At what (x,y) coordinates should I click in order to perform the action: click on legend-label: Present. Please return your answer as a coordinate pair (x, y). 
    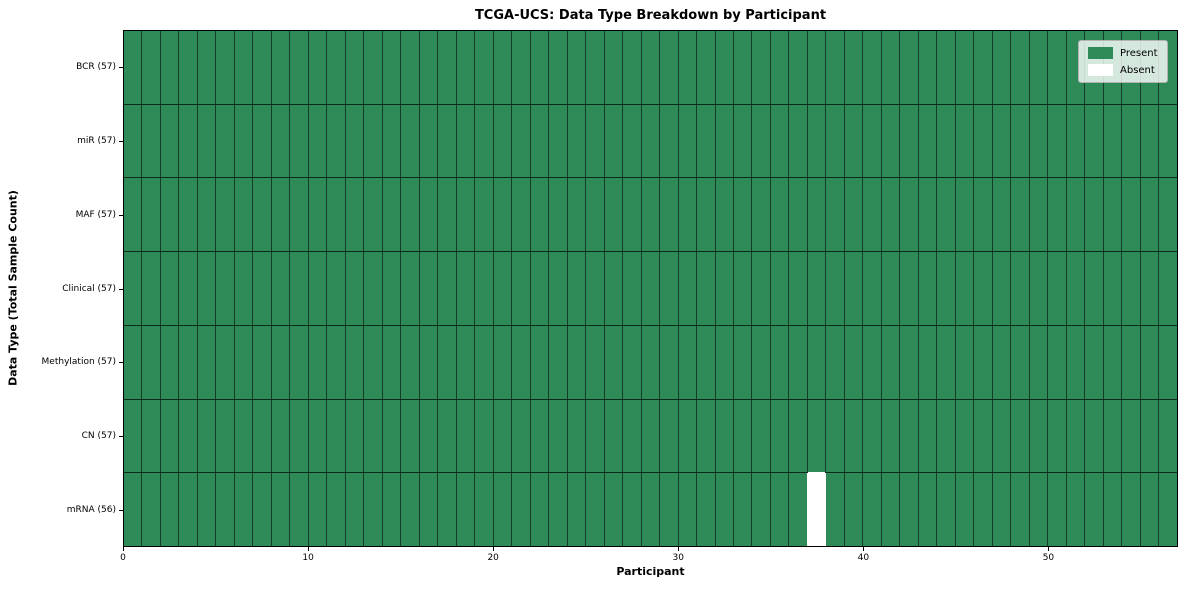
    Looking at the image, I should click on (1139, 53).